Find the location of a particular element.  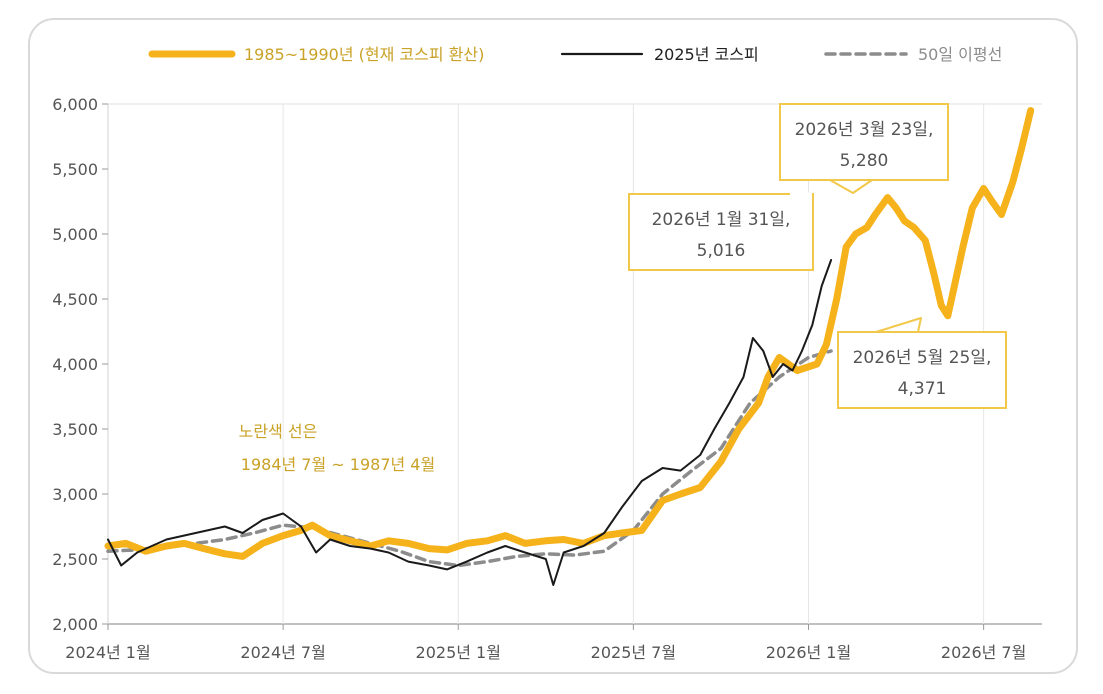

annotation-callout: 2026년 5월 25일, 4,371 is located at coordinates (922, 363).